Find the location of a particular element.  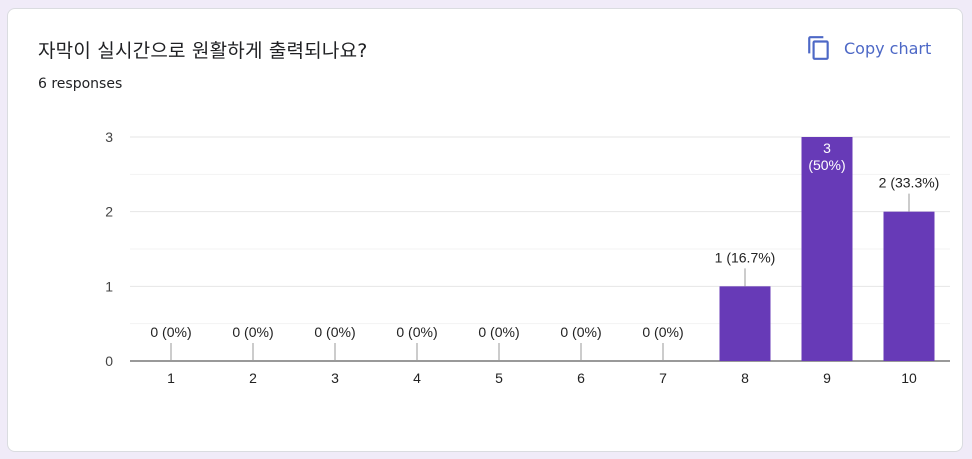

data-label: 2 (33.3%) is located at coordinates (909, 183).